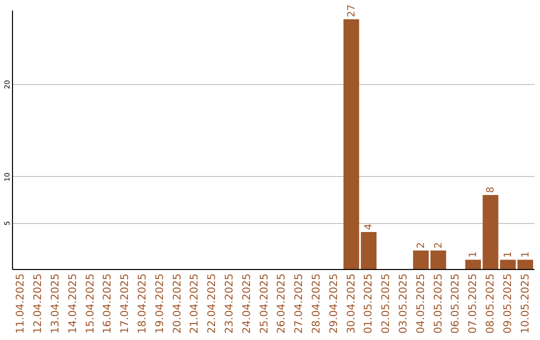 Image resolution: width=540 pixels, height=340 pixels. Describe the element at coordinates (473, 304) in the screenshot. I see `x-tick-label: 07.05.2025` at that location.